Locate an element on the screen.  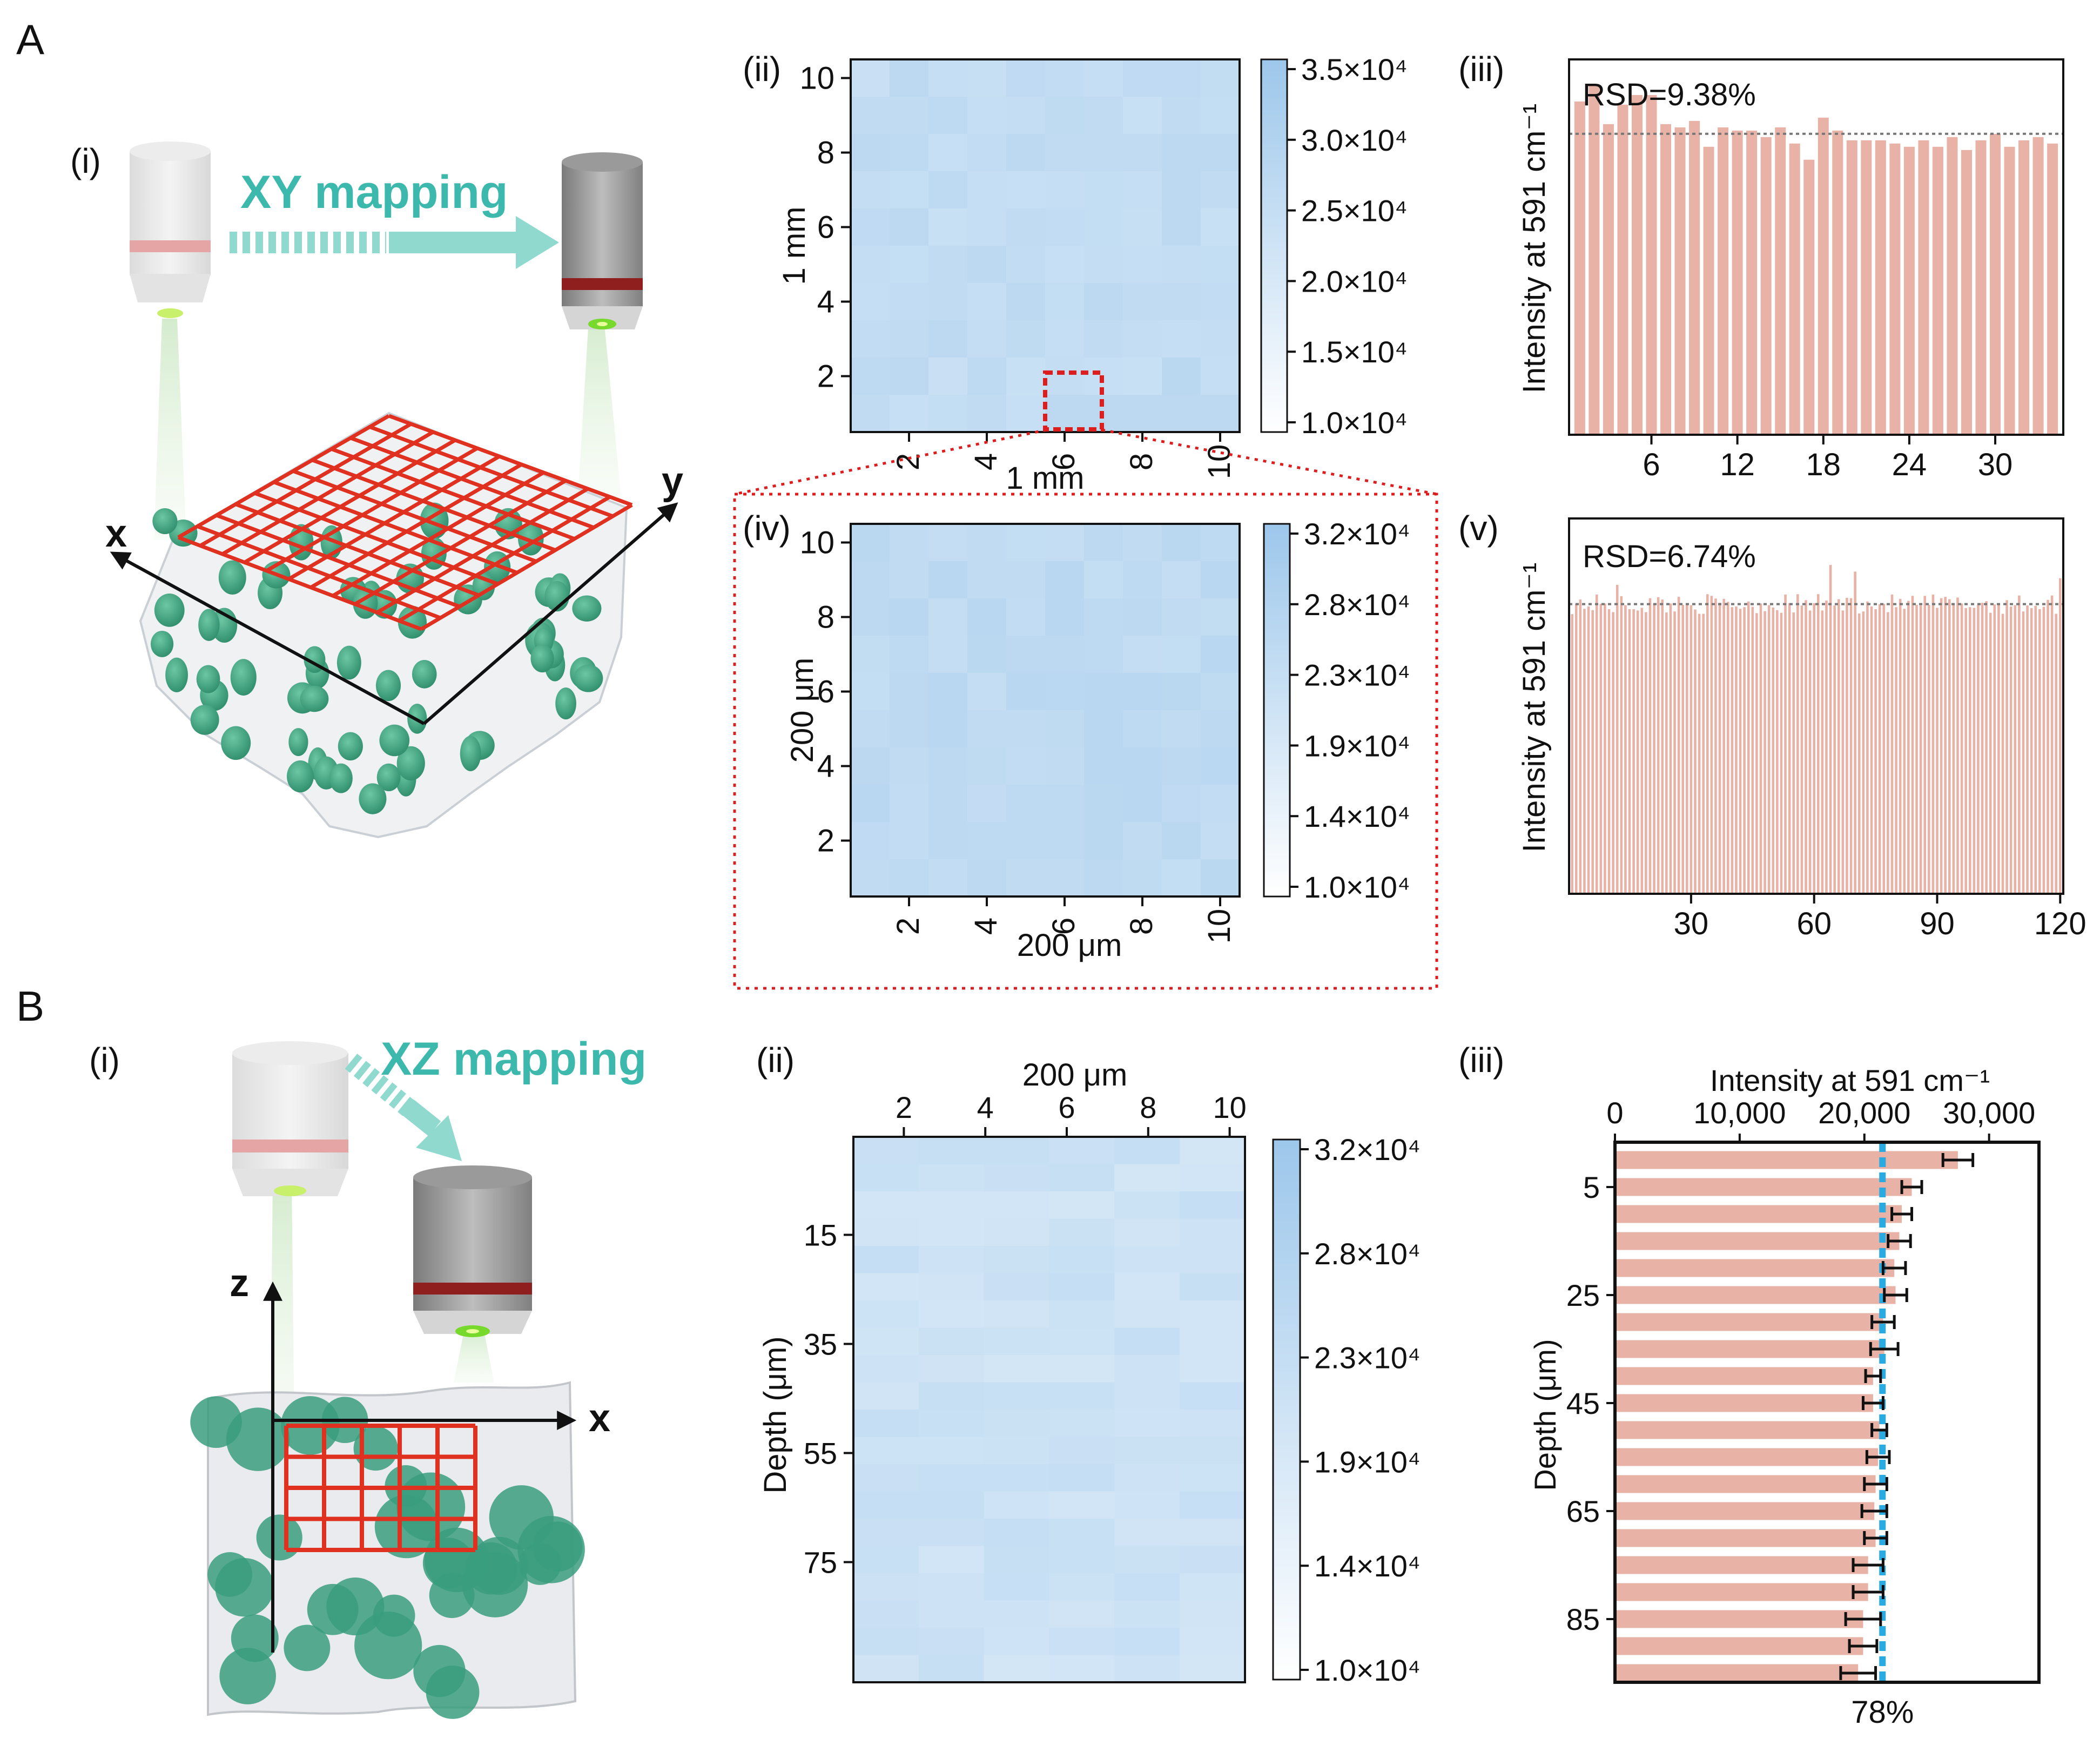
y-tick-label: 4 is located at coordinates (825, 302).